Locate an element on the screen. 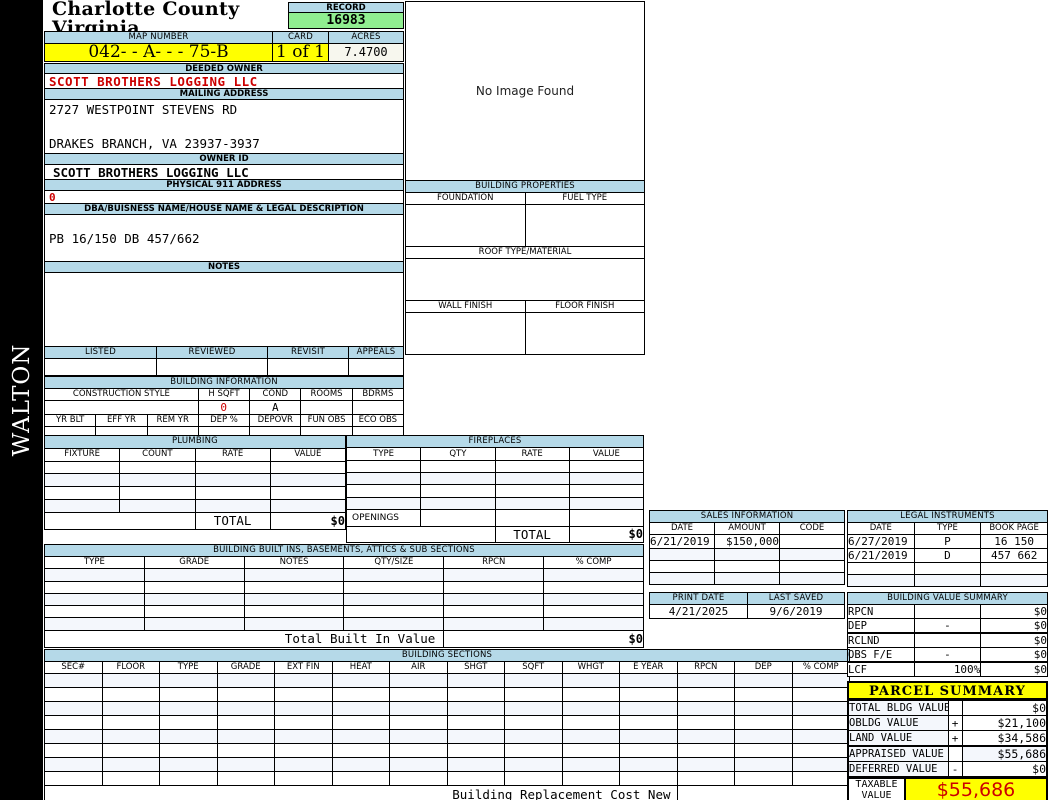 This screenshot has width=1050, height=800. acres-value: 7.4700 is located at coordinates (366, 52).